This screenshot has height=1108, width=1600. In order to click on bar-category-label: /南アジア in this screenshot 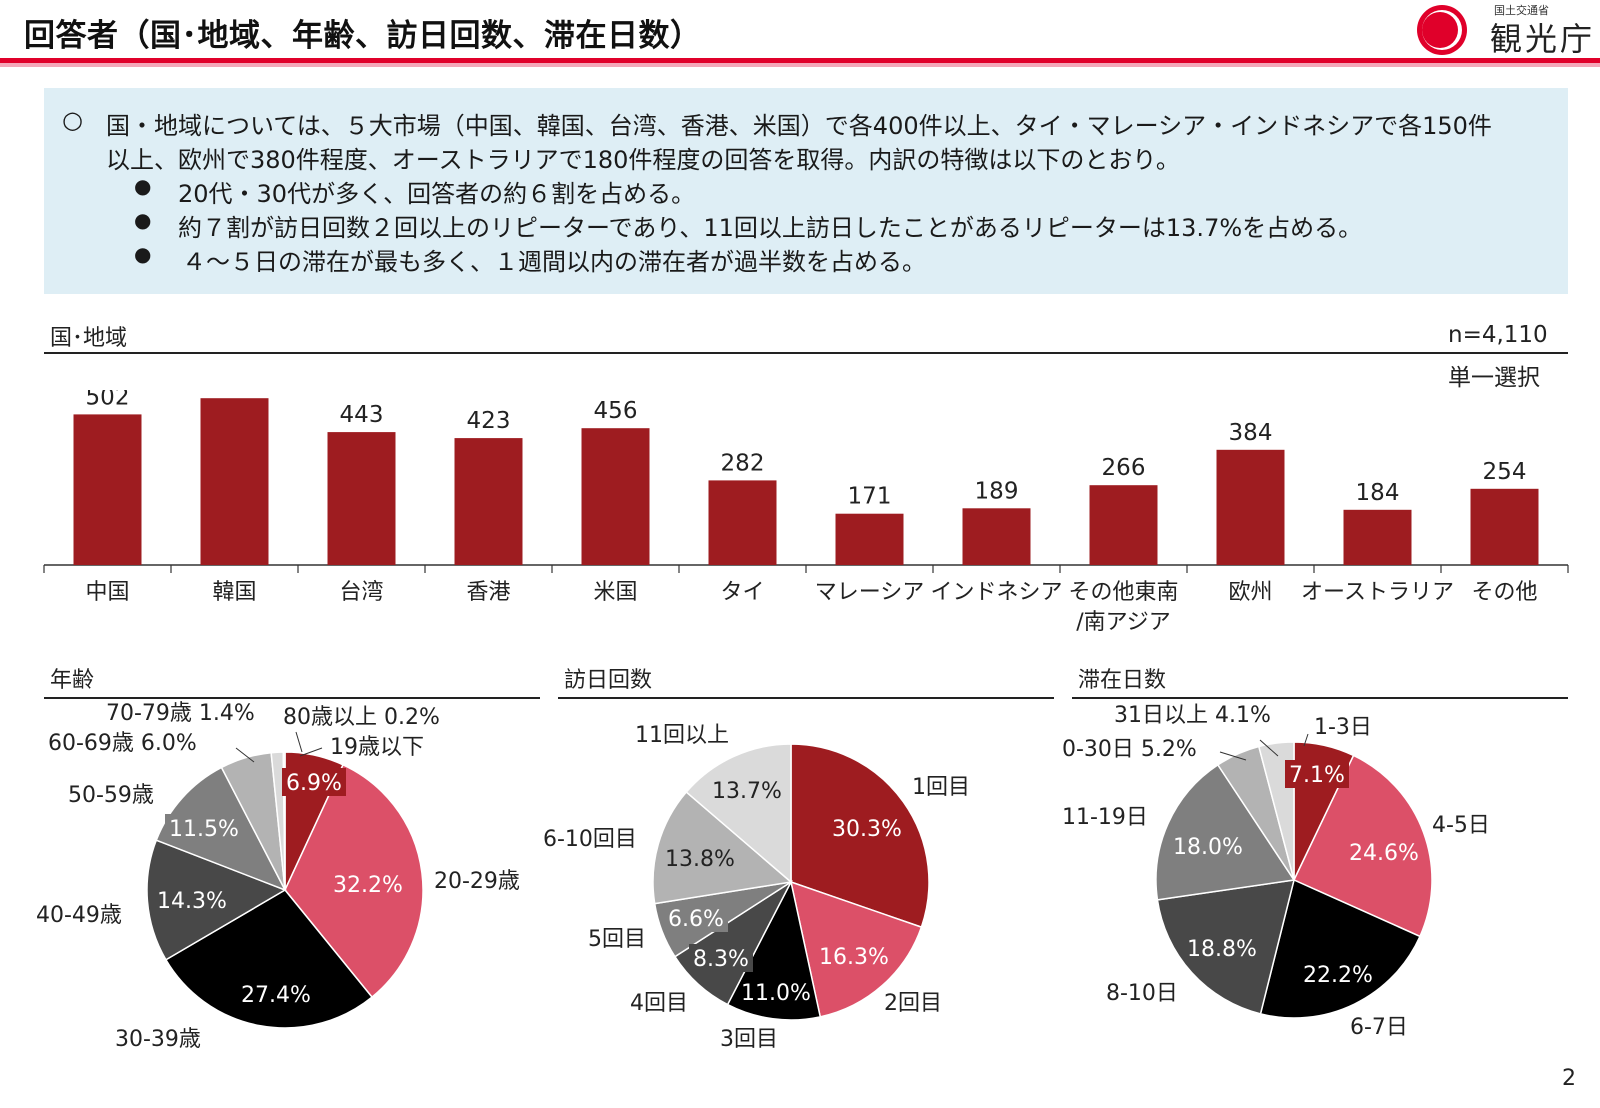, I will do `click(1123, 622)`.